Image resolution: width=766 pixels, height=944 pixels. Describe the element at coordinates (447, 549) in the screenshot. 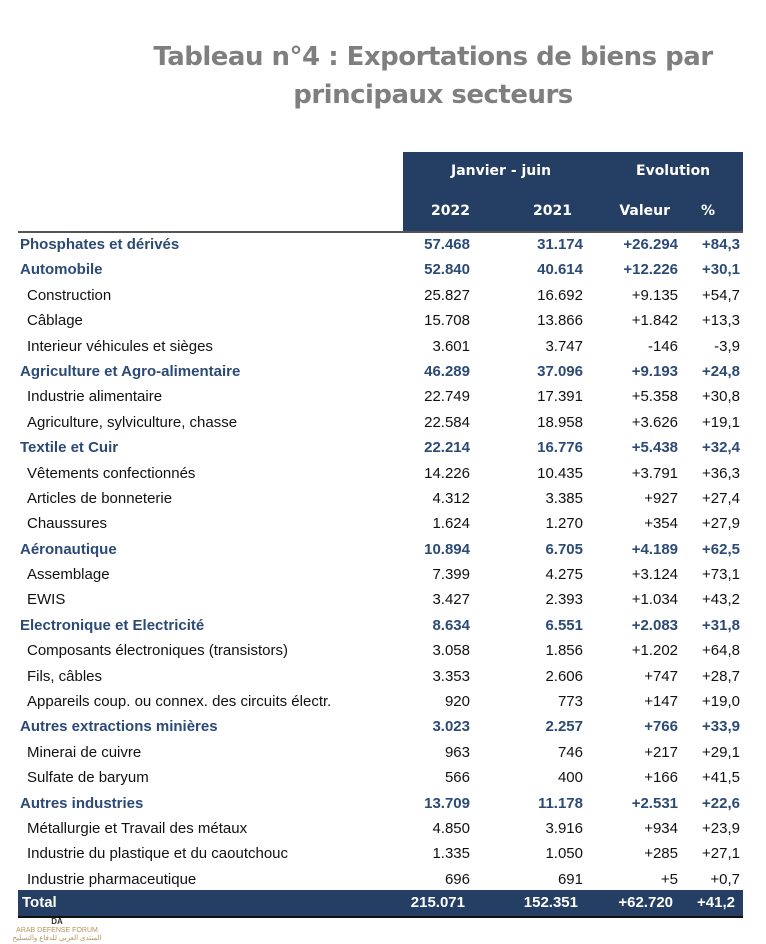

I see `cell-2022: 10.894` at that location.